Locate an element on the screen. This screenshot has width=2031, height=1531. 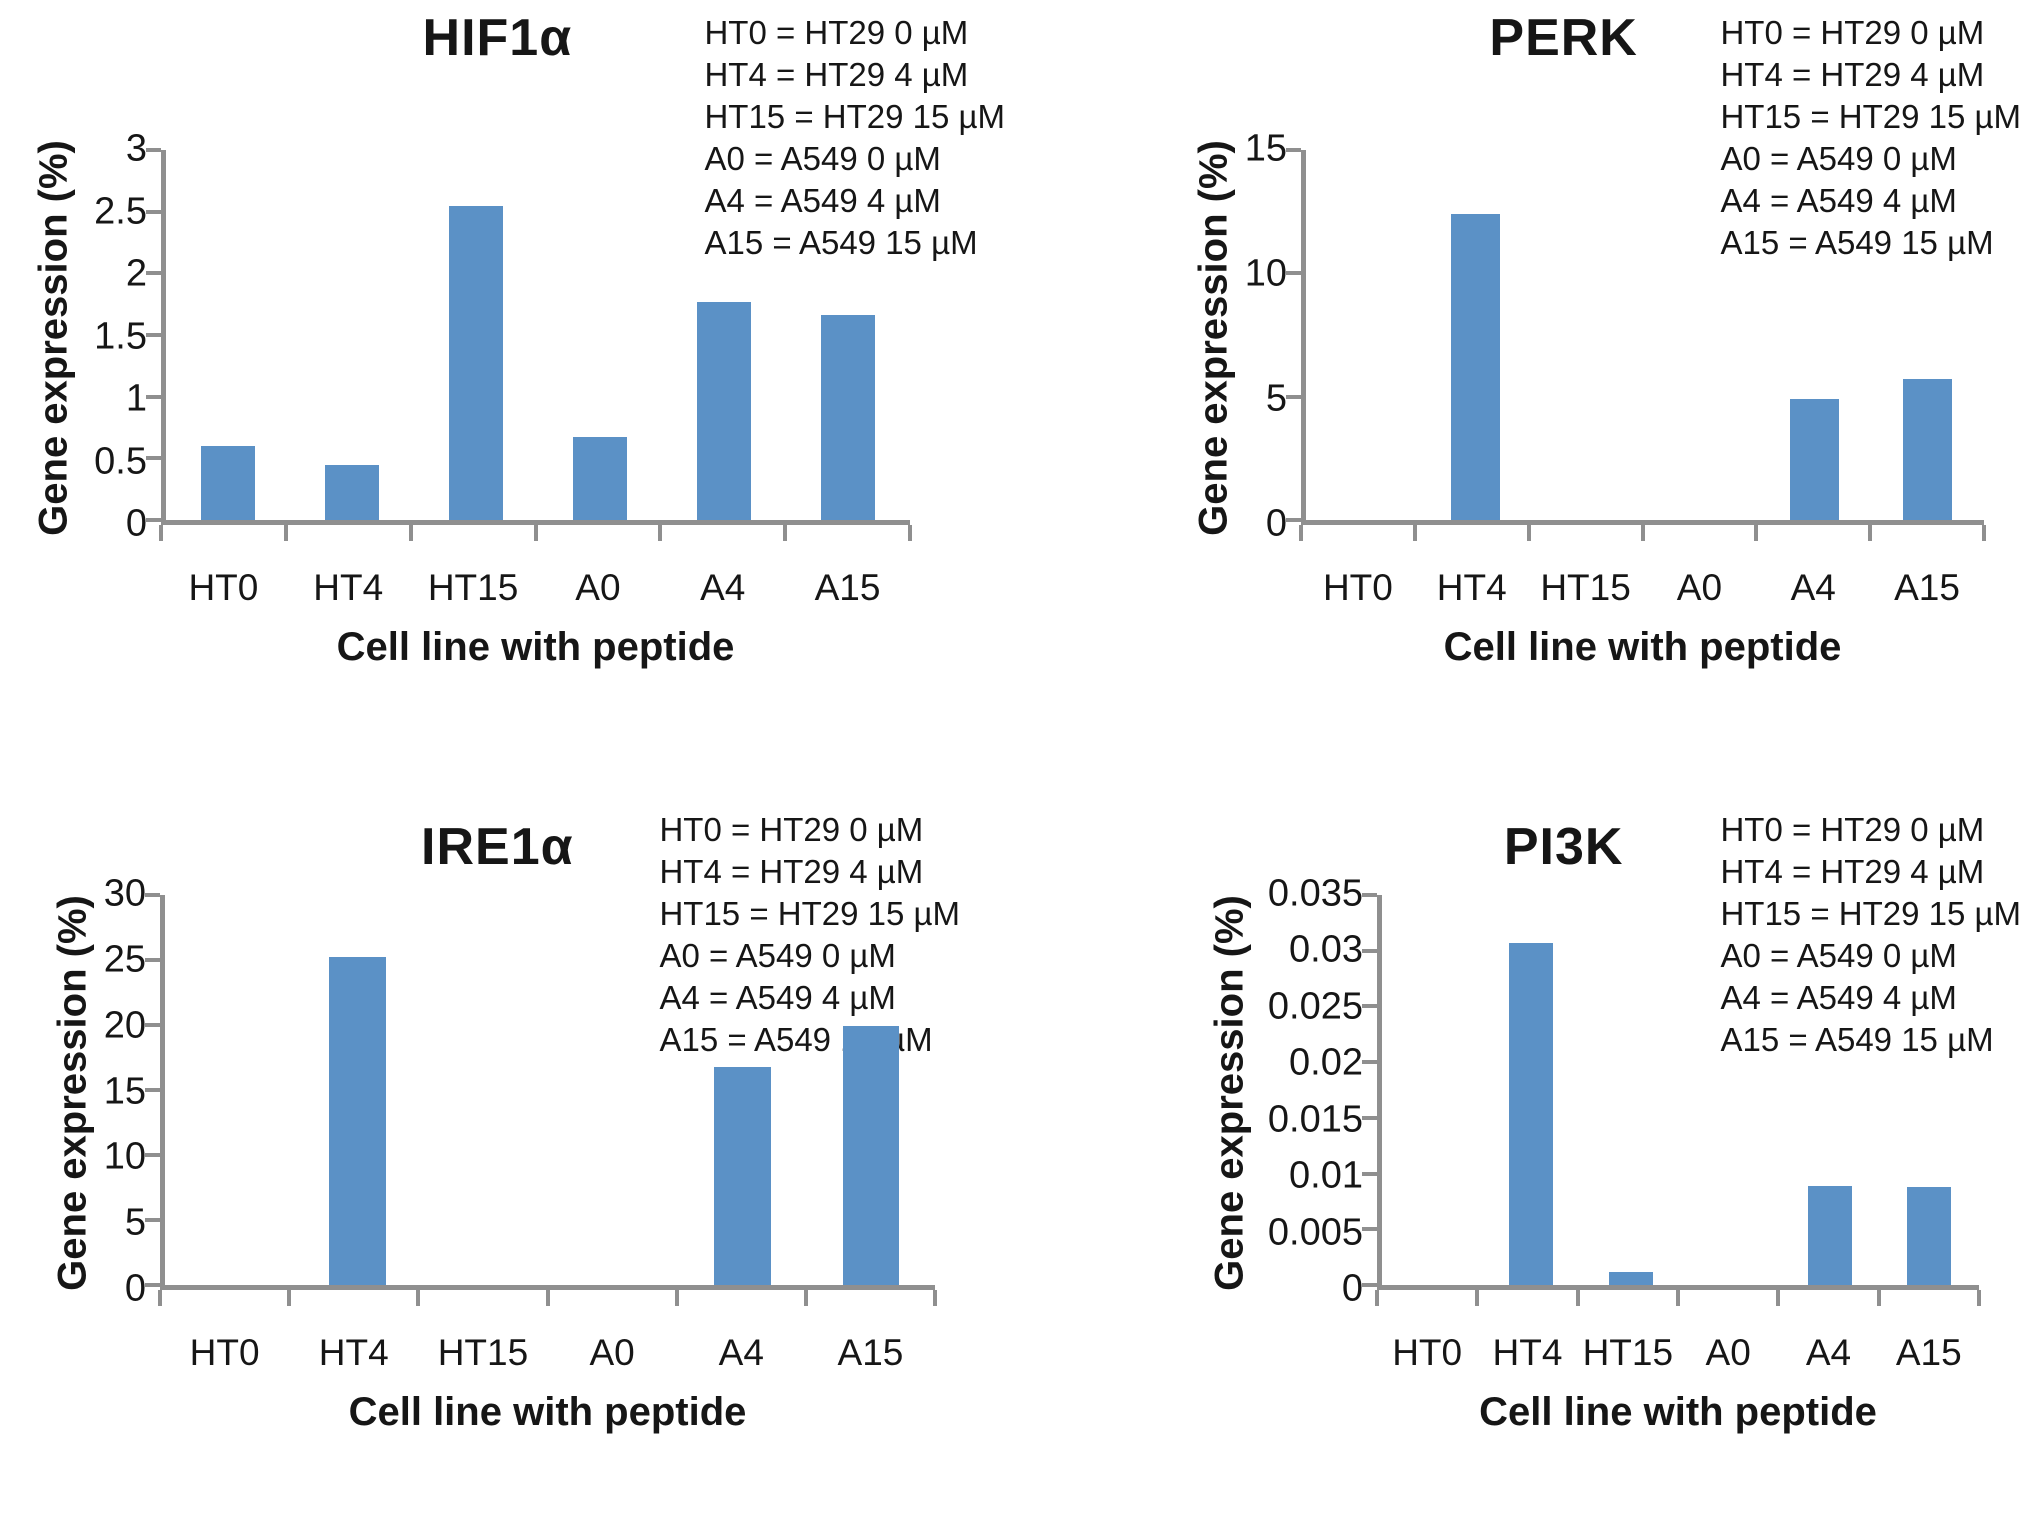
y-axis-tick-labels: 3 2.5 2 1.5 1 0.5 0 is located at coordinates (122, 336).